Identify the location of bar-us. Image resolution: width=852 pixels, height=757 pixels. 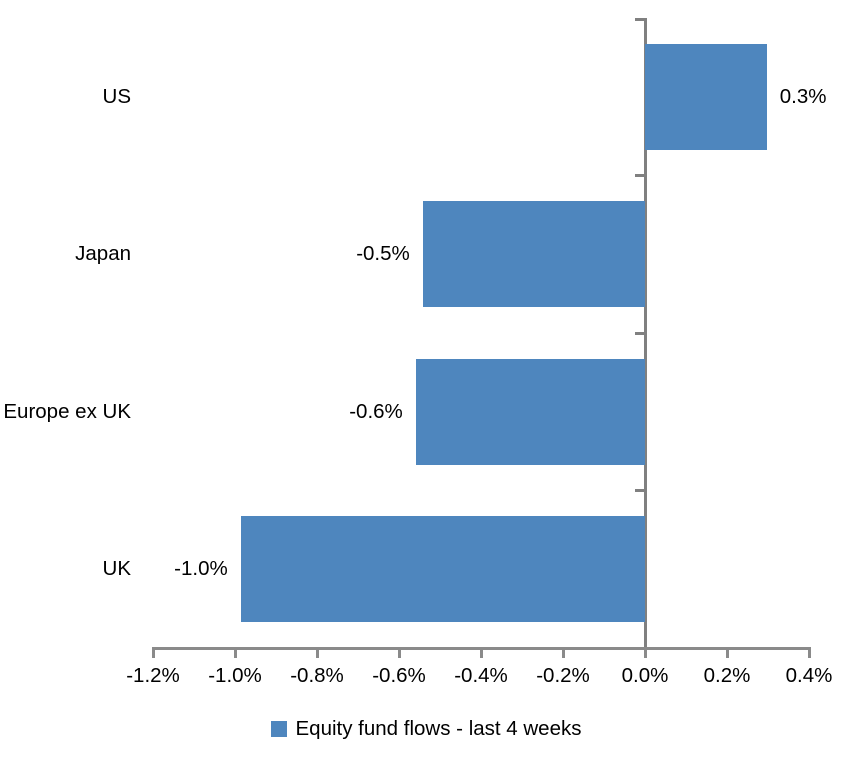
(706, 96).